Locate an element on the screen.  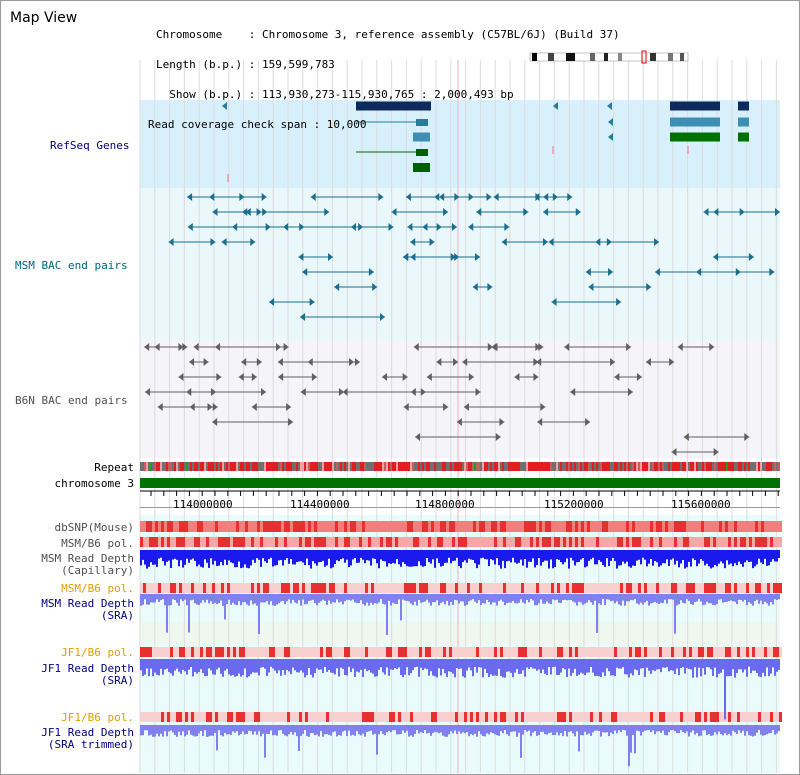
track-label-jf1-depth-sra-1: JF1 Read Depth is located at coordinates (87, 668).